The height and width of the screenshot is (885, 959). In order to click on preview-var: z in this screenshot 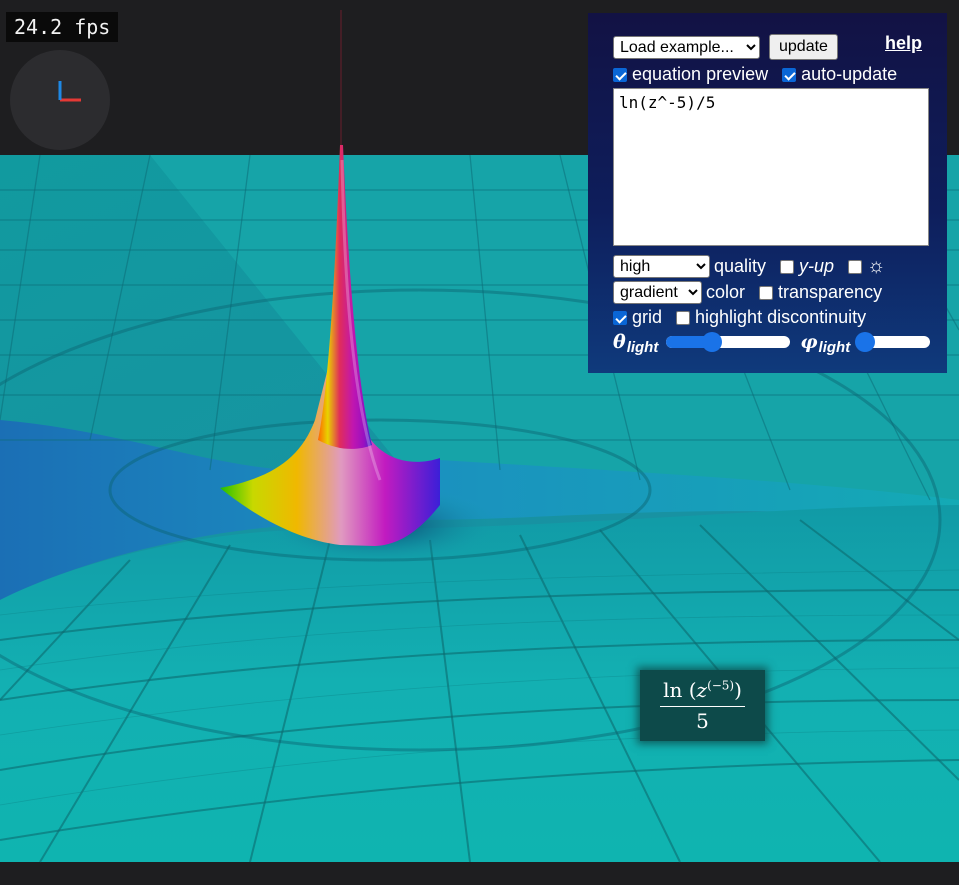, I will do `click(702, 690)`.